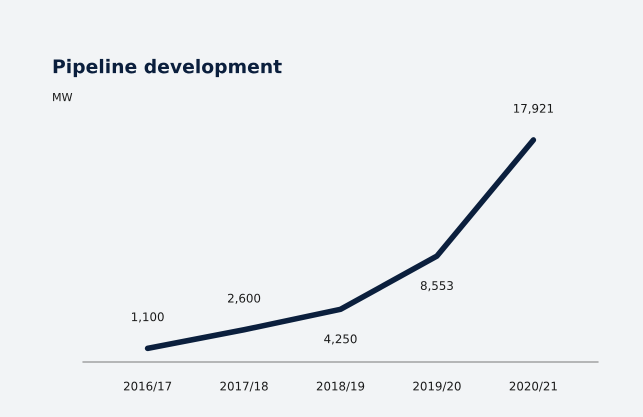 The height and width of the screenshot is (417, 643). I want to click on chart-title: Pipeline development, so click(168, 68).